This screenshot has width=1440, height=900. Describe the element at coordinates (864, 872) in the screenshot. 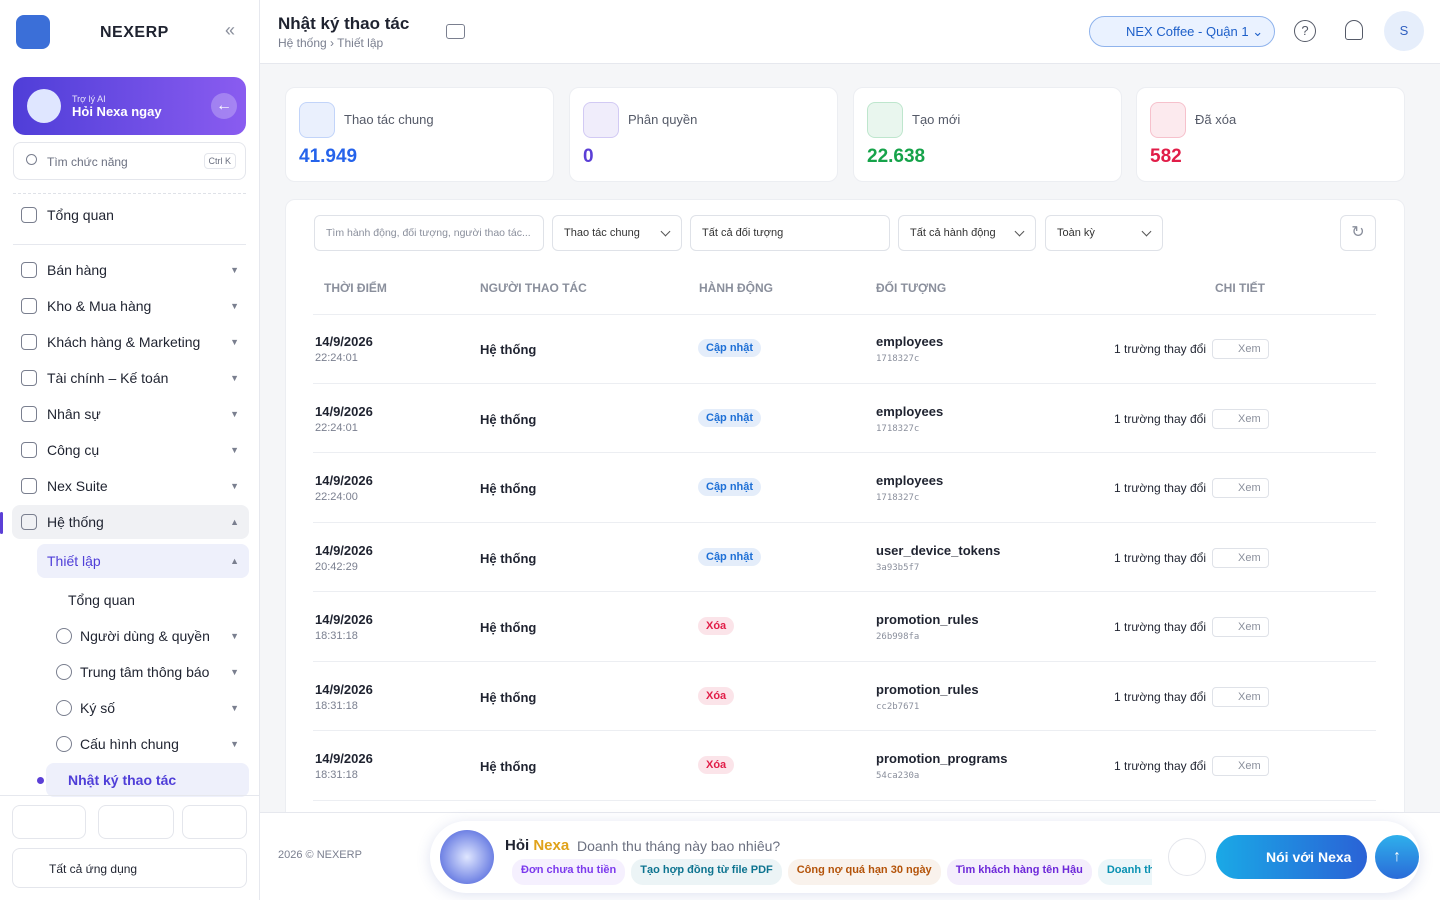

I see `suggestion-chip: Công nợ quá hạn 30 ngày` at that location.